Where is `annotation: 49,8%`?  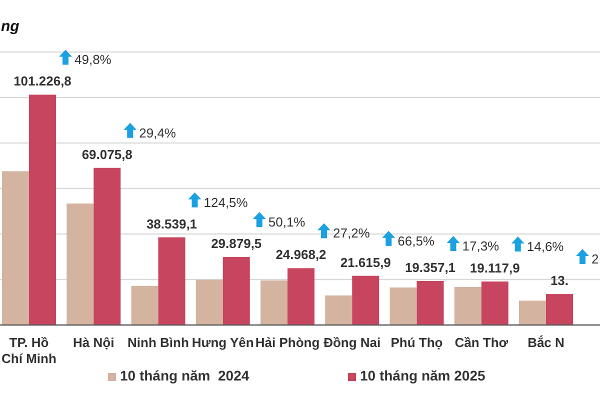
annotation: 49,8% is located at coordinates (93, 60).